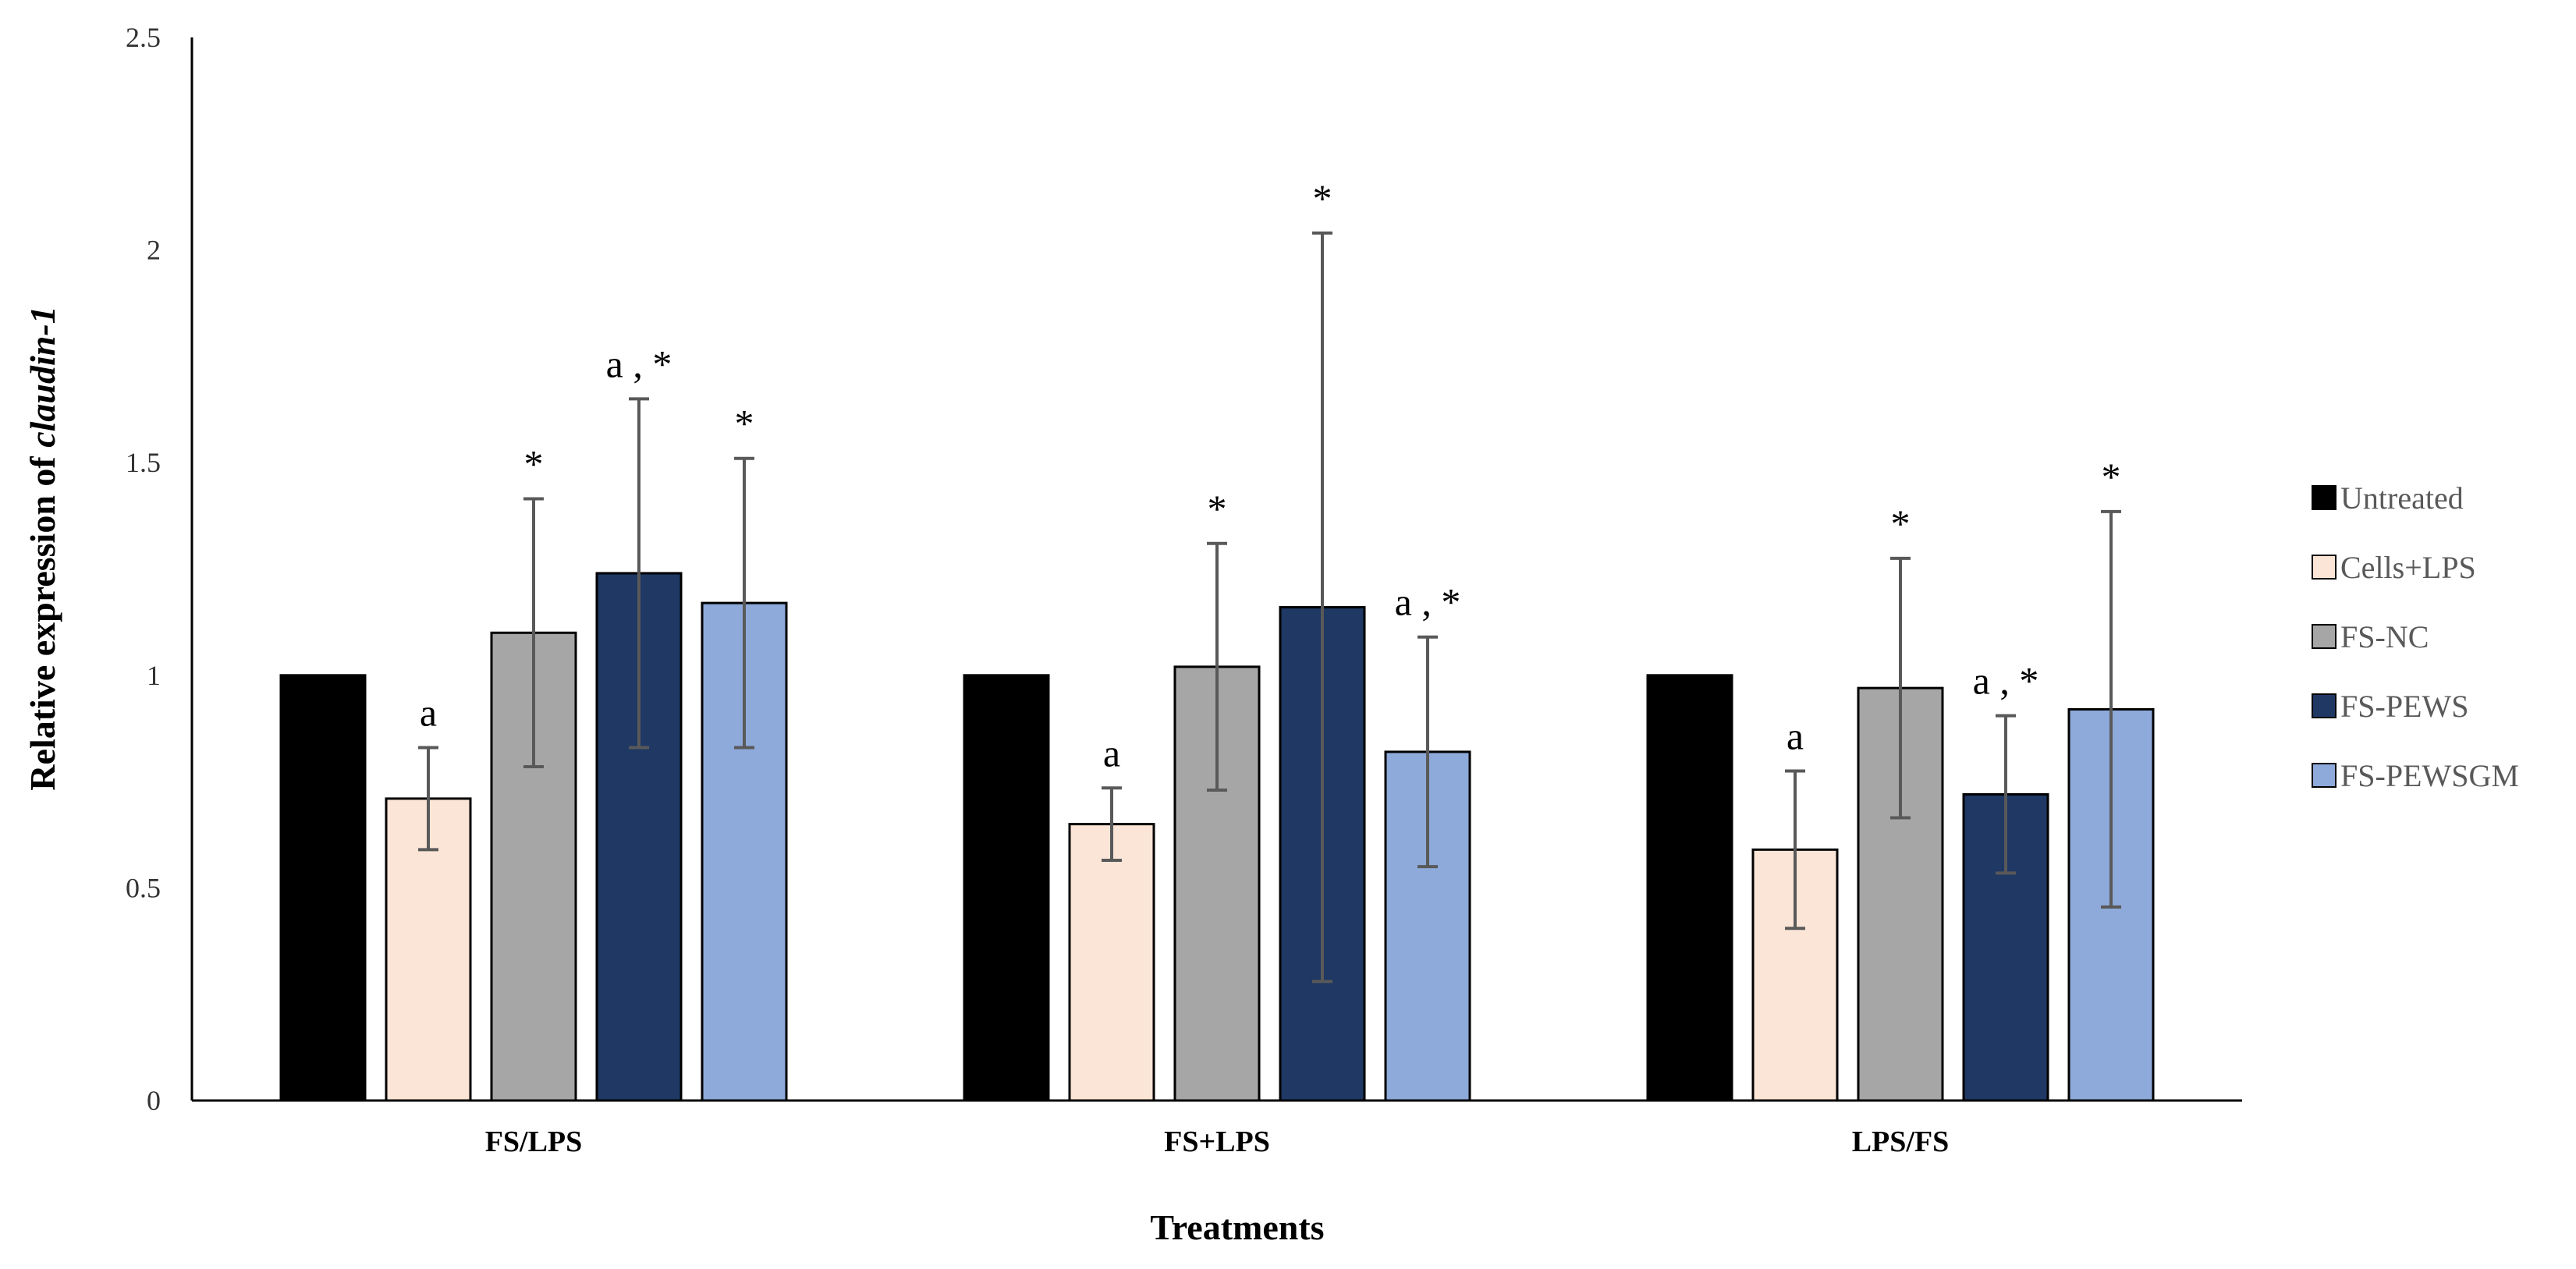 This screenshot has height=1269, width=2576. Describe the element at coordinates (42, 619) in the screenshot. I see `y-axis-title-prefix: Relative expression of` at that location.